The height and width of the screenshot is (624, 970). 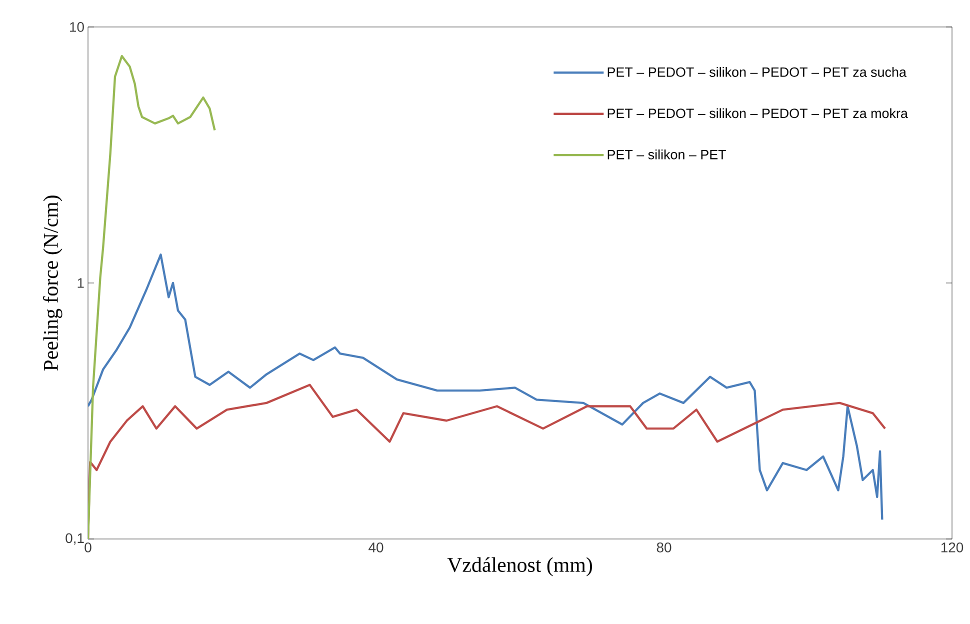 What do you see at coordinates (376, 547) in the screenshot?
I see `x-tick-label: 40` at bounding box center [376, 547].